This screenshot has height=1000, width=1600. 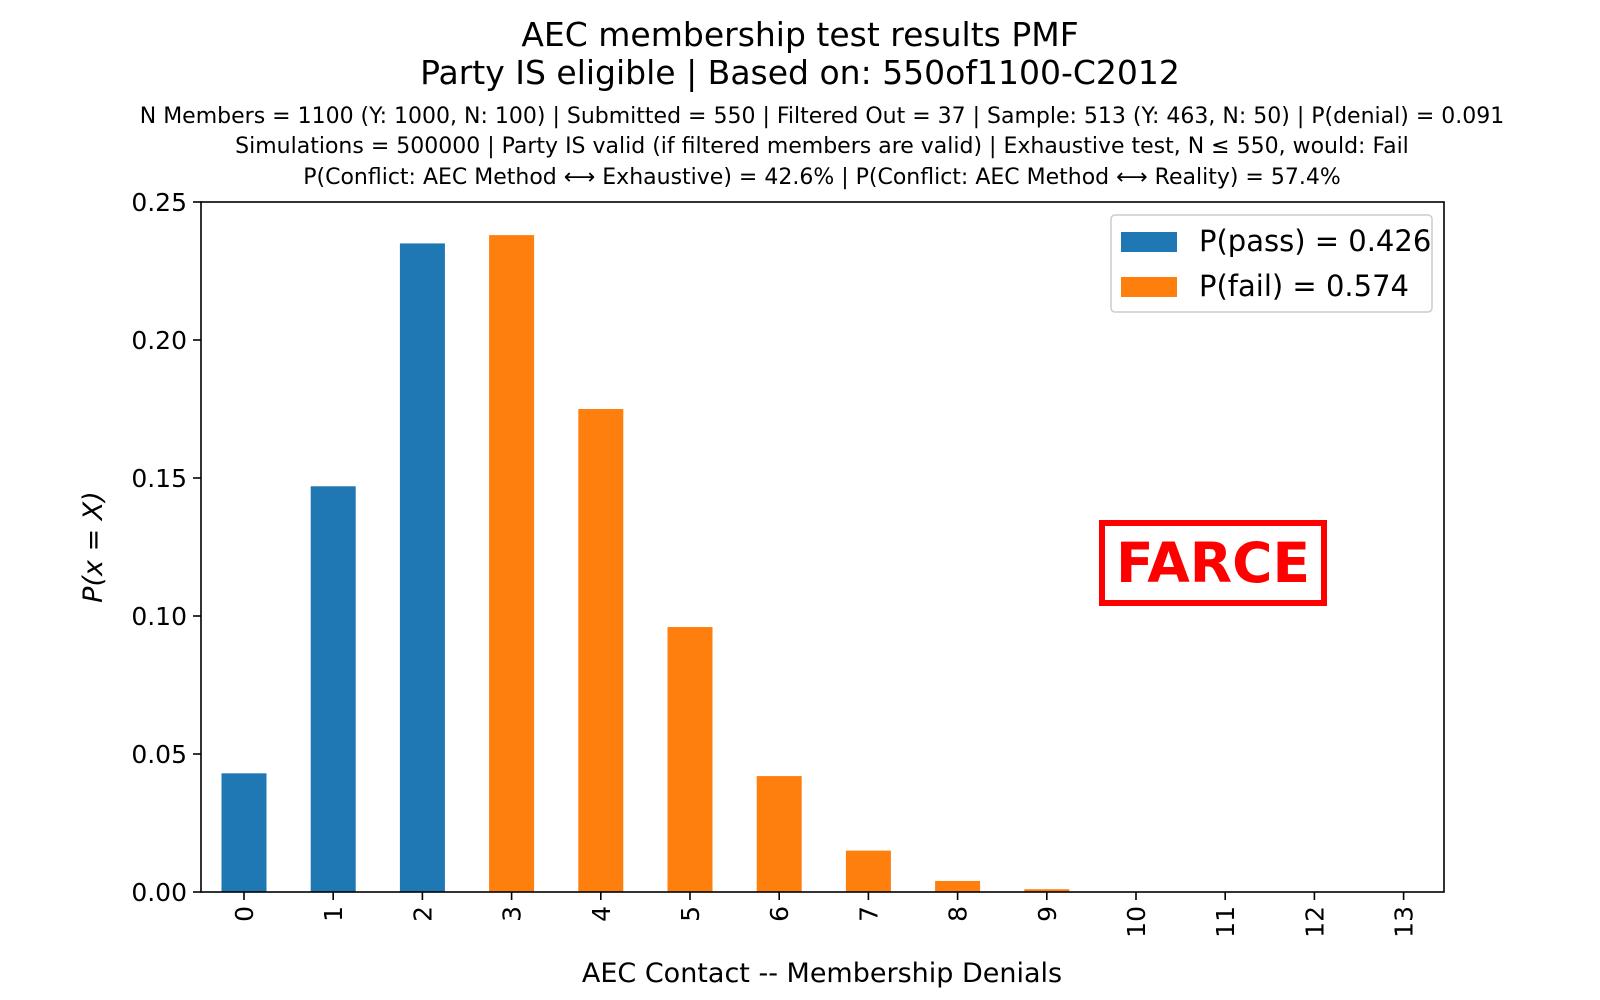 I want to click on x-tick-label: 9, so click(x=1047, y=914).